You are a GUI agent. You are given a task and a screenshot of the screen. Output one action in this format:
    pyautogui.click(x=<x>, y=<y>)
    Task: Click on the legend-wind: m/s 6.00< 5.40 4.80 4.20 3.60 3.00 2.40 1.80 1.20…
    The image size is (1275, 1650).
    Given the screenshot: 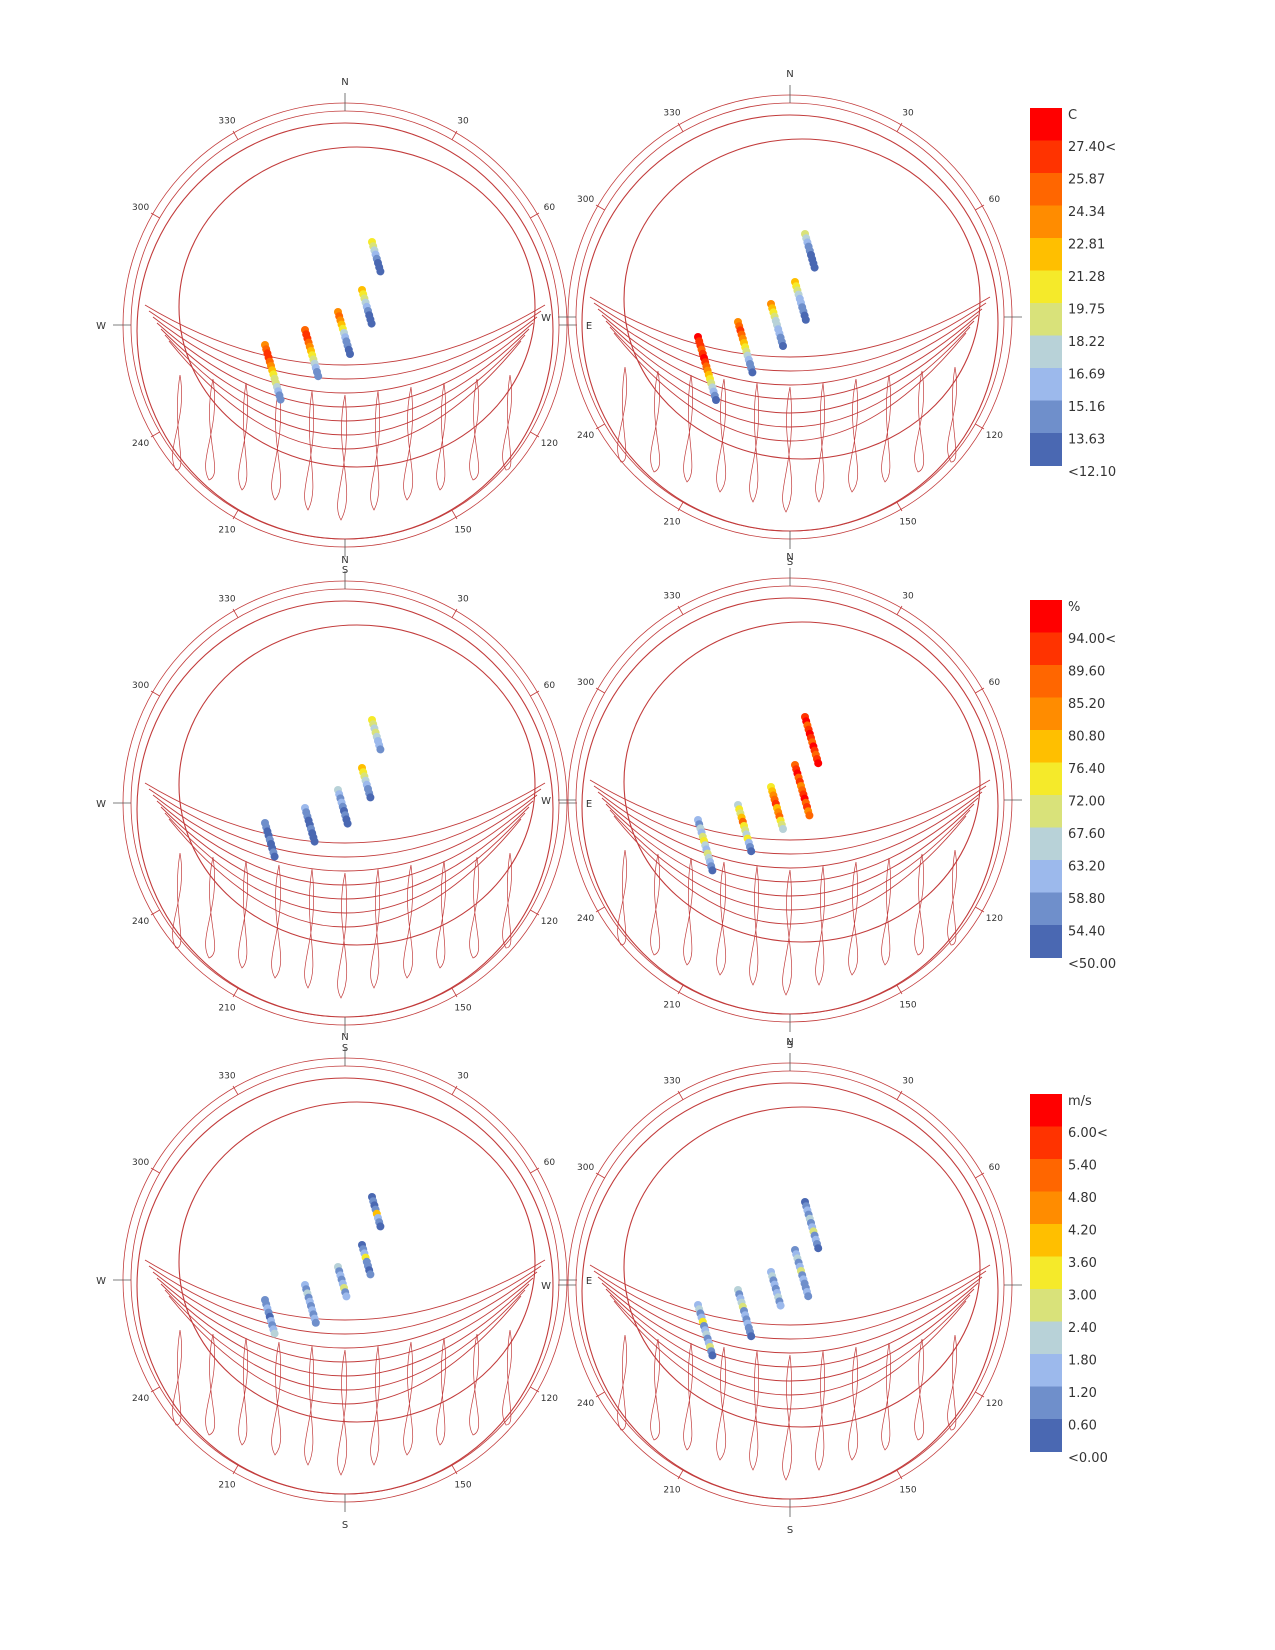 What is the action you would take?
    pyautogui.click(x=1085, y=1284)
    